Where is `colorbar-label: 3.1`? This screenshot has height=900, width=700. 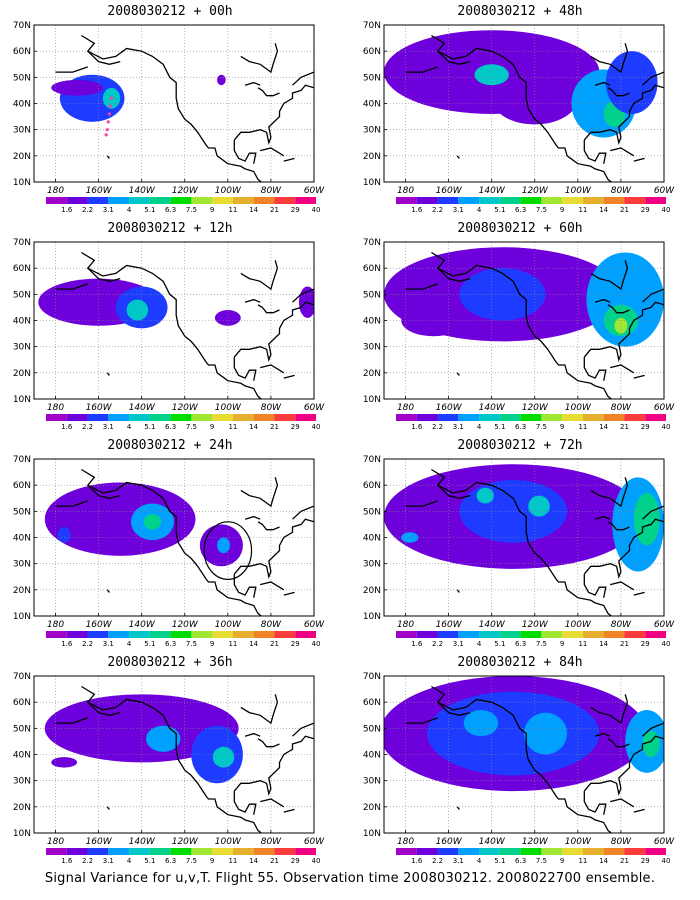
colorbar-label: 3.1 is located at coordinates (458, 861).